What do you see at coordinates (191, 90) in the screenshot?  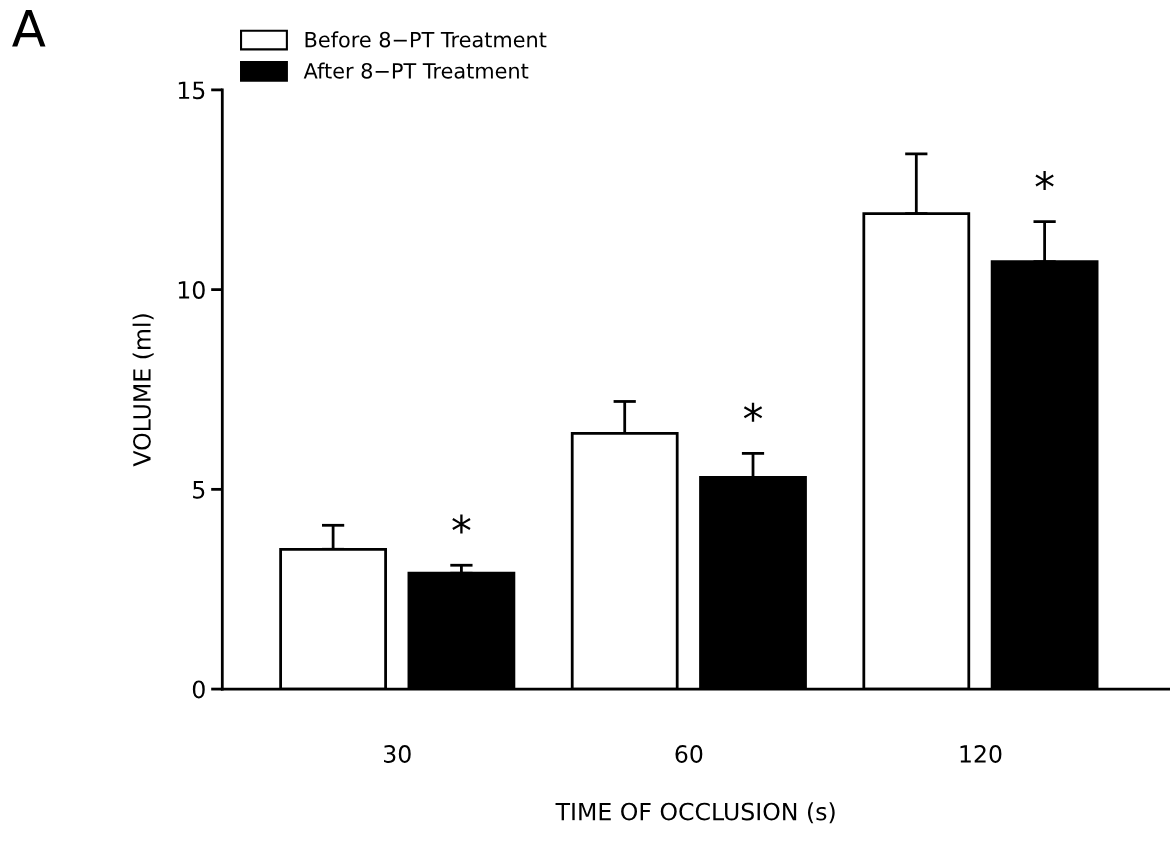 I see `y-tick-label: 15` at bounding box center [191, 90].